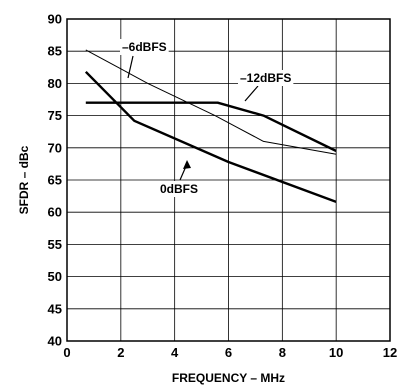 The image size is (400, 386). Describe the element at coordinates (336, 352) in the screenshot. I see `x-tick-label: 10` at that location.